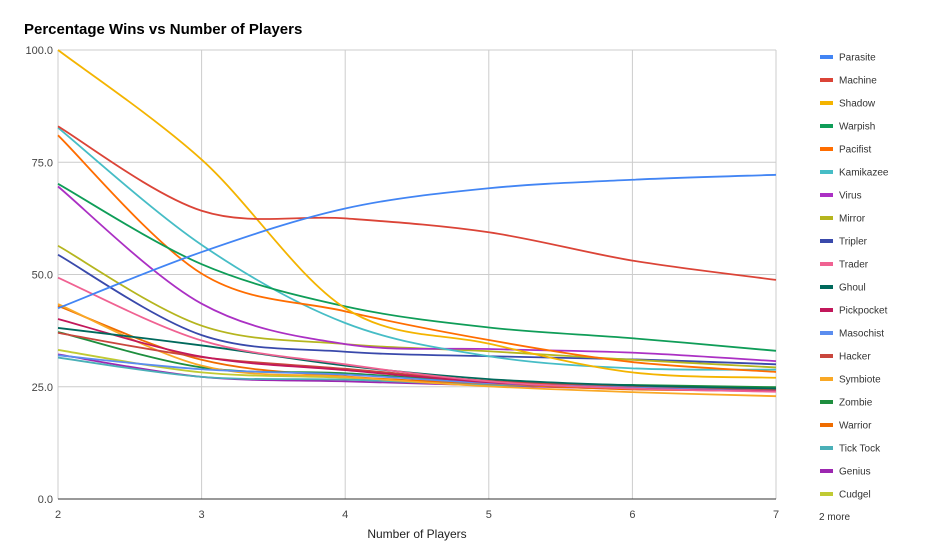 Image resolution: width=929 pixels, height=554 pixels. I want to click on legend-label: Cudgel, so click(855, 495).